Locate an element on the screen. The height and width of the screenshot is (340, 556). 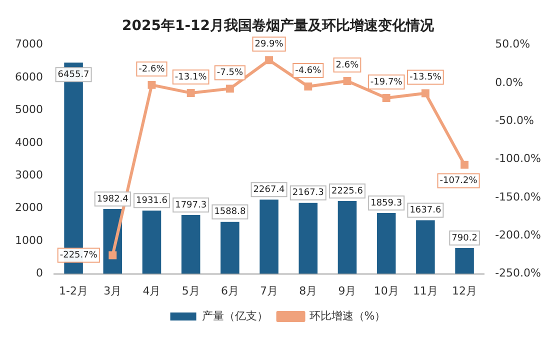
y-tick-label: 4000 is located at coordinates (28, 142).